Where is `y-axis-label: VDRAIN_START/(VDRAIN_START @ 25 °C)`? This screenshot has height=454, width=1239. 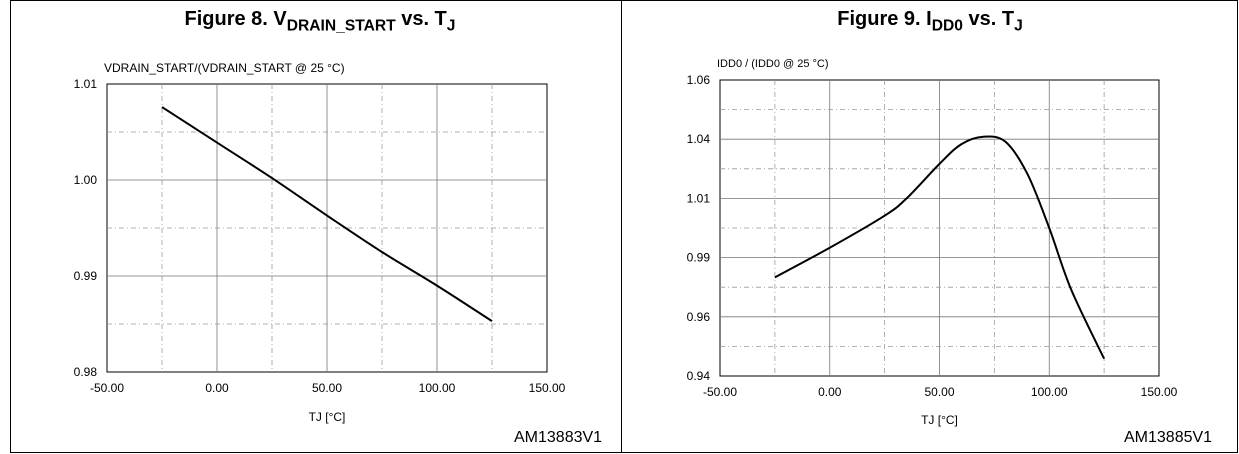 y-axis-label: VDRAIN_START/(VDRAIN_START @ 25 °C) is located at coordinates (224, 68).